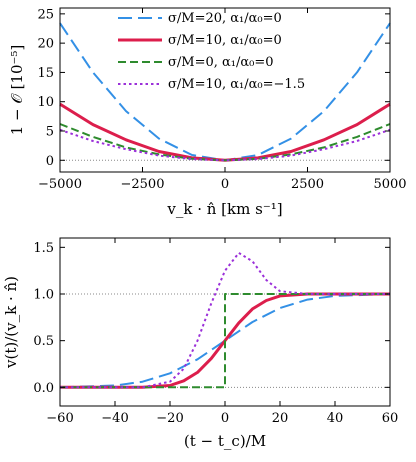  I want to click on y-tick-label: 0.0, so click(43, 388).